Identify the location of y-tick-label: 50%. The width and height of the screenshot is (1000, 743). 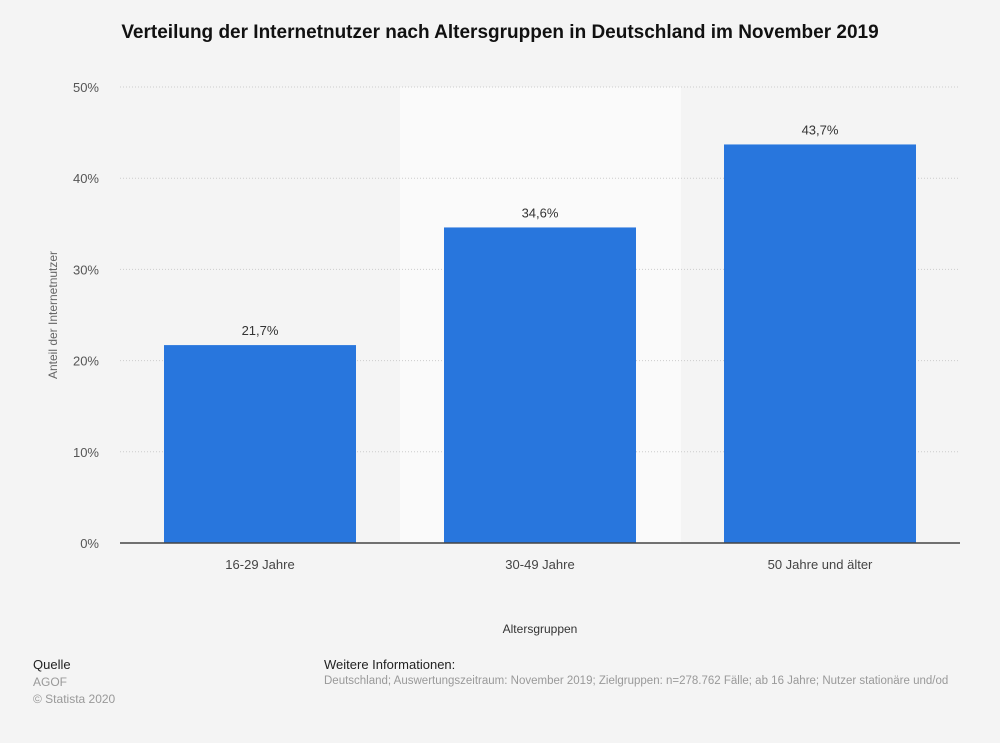
(86, 87).